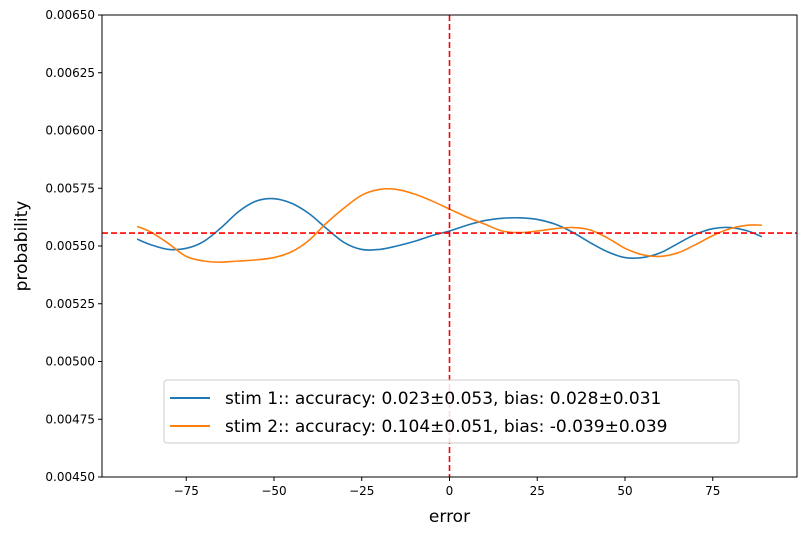 The image size is (809, 535). I want to click on y-tick-label: 0.00475, so click(70, 419).